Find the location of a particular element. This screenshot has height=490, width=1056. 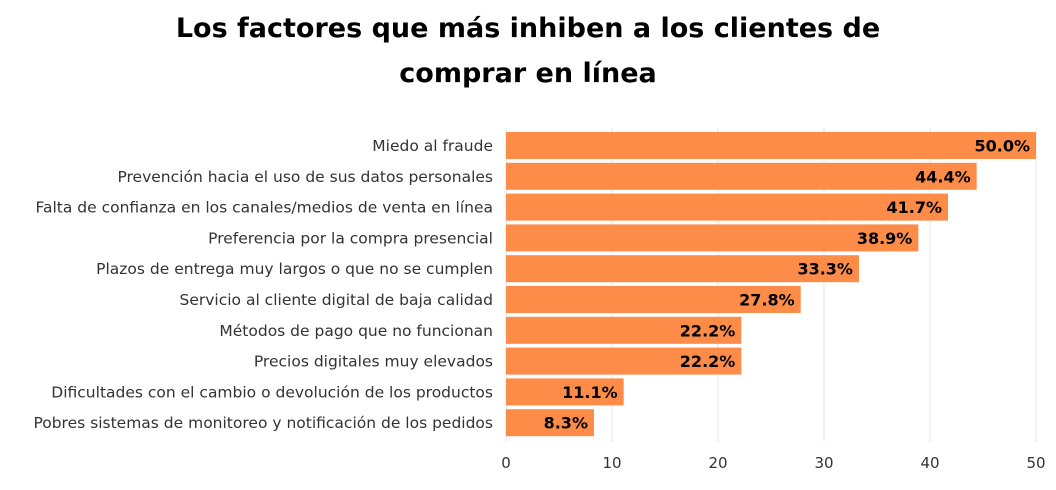

x-tick-label: 30 is located at coordinates (823, 463).